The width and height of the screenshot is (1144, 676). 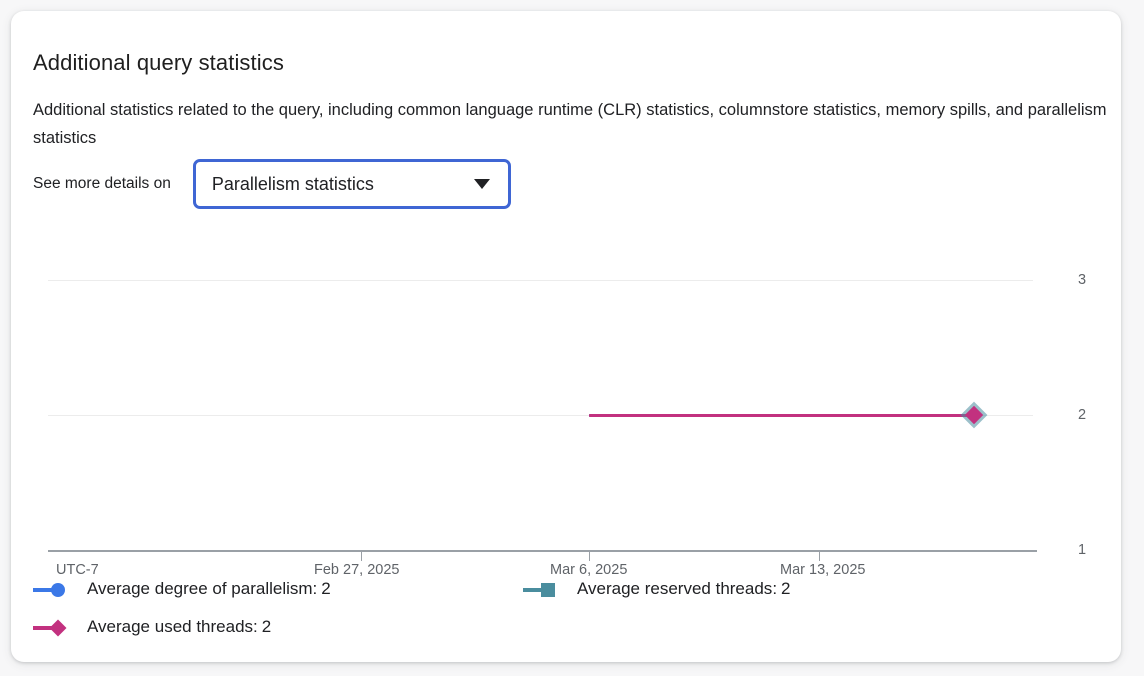 I want to click on legend-value-average-reserved-threads: 2, so click(x=786, y=588).